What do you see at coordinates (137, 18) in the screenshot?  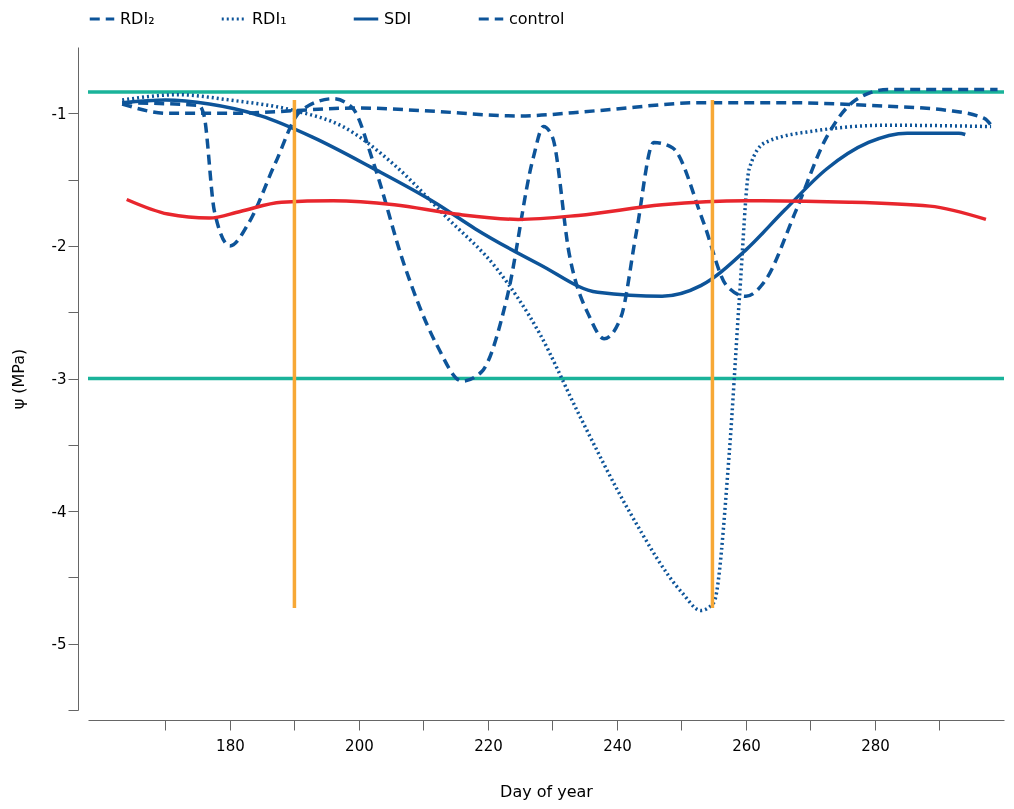 I see `legend-label: RDI₂` at bounding box center [137, 18].